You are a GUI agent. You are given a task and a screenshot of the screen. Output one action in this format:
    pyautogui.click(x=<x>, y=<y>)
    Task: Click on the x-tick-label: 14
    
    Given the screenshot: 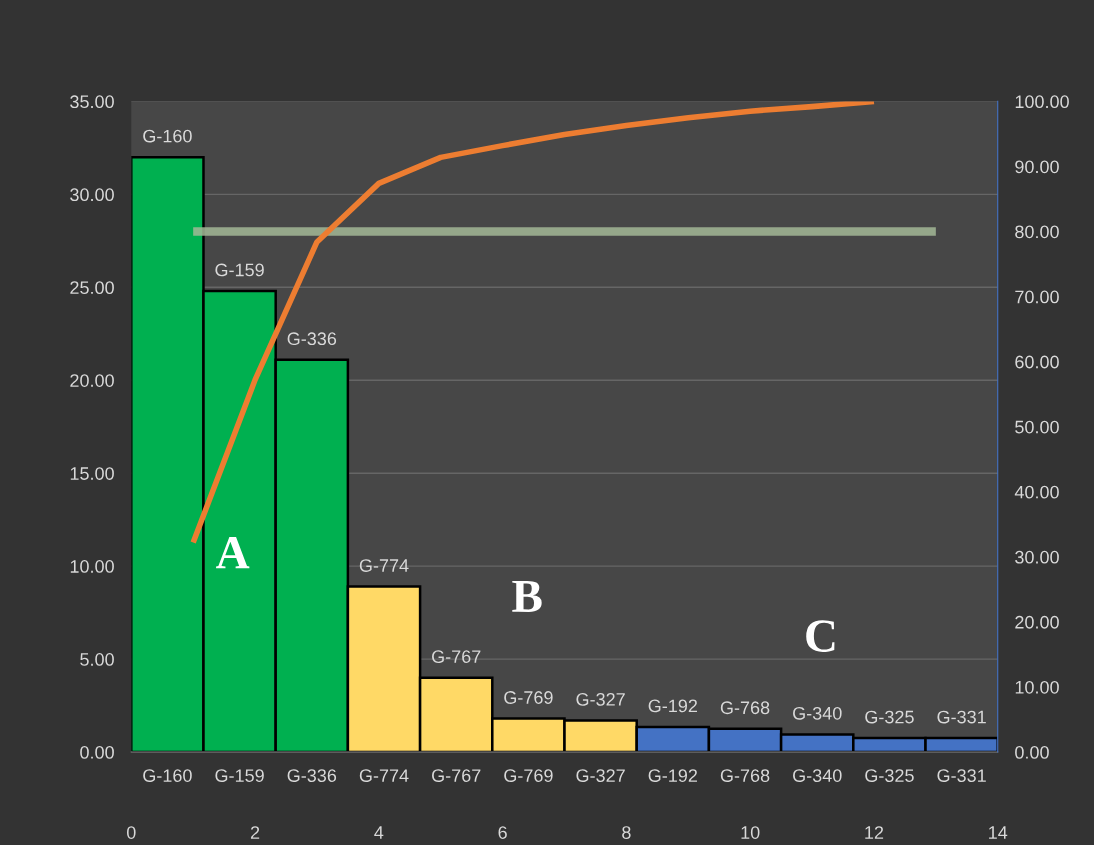 What is the action you would take?
    pyautogui.click(x=998, y=832)
    